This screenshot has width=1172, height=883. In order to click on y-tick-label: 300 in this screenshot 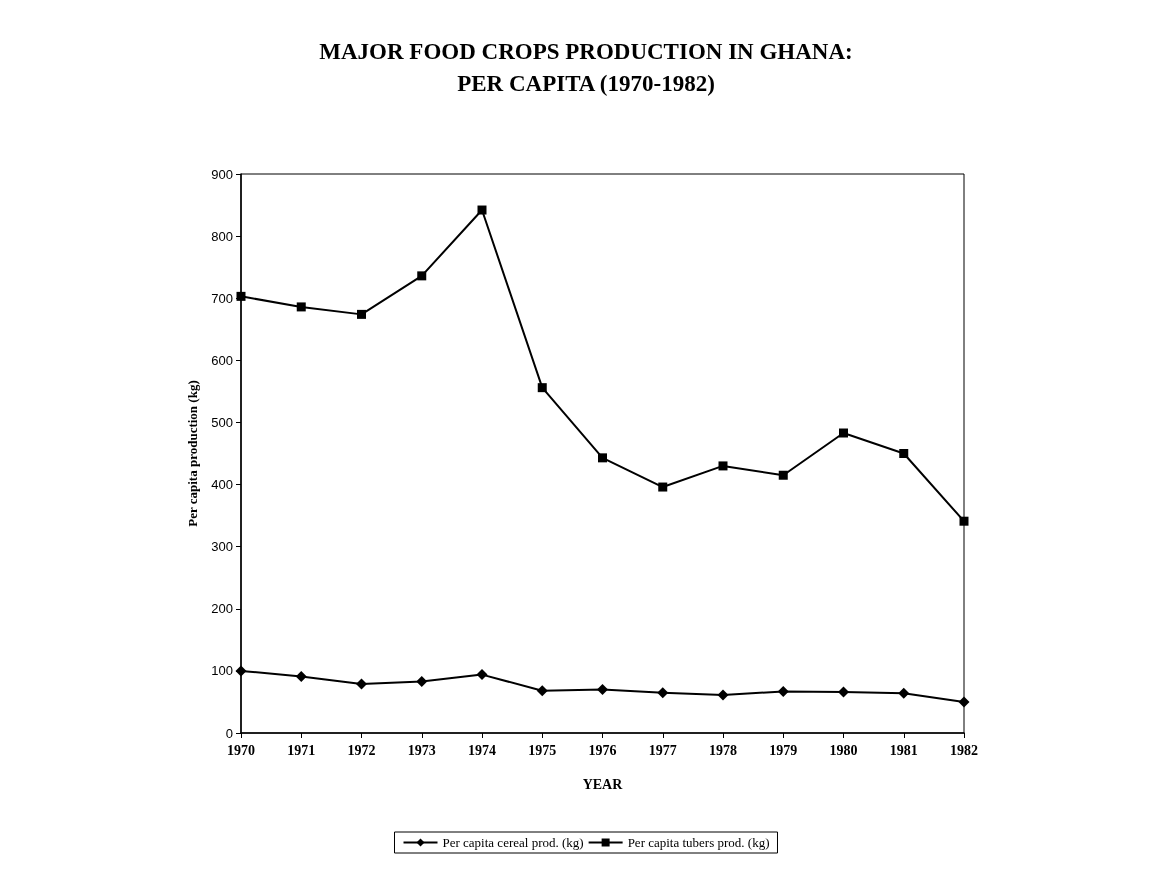, I will do `click(222, 547)`.